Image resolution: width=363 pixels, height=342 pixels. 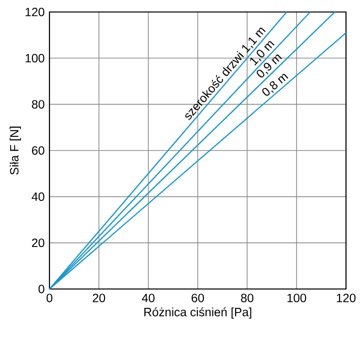 What do you see at coordinates (148, 298) in the screenshot?
I see `x-tick-label: 40` at bounding box center [148, 298].